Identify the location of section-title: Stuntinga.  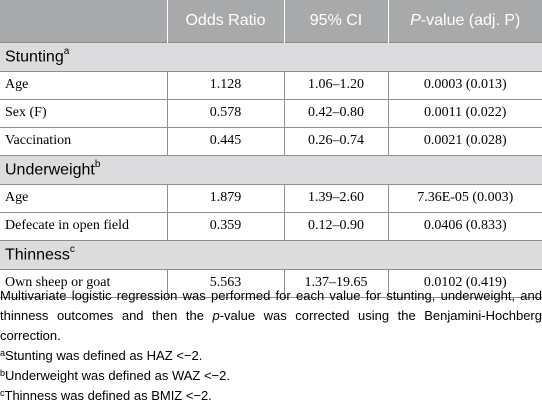
(271, 56).